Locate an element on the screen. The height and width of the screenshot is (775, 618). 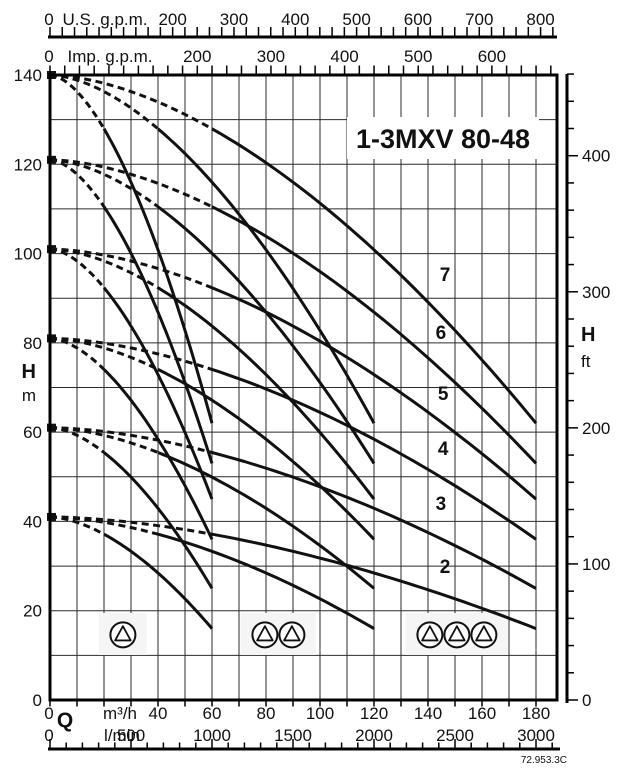
curve-6-stage-3pump-belowmin is located at coordinates (131, 183).